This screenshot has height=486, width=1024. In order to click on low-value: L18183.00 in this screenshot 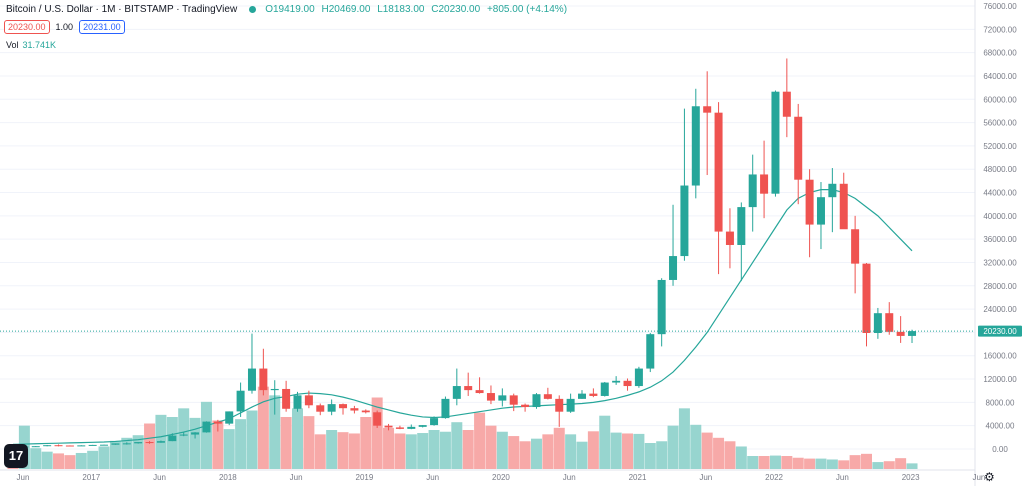, I will do `click(401, 9)`.